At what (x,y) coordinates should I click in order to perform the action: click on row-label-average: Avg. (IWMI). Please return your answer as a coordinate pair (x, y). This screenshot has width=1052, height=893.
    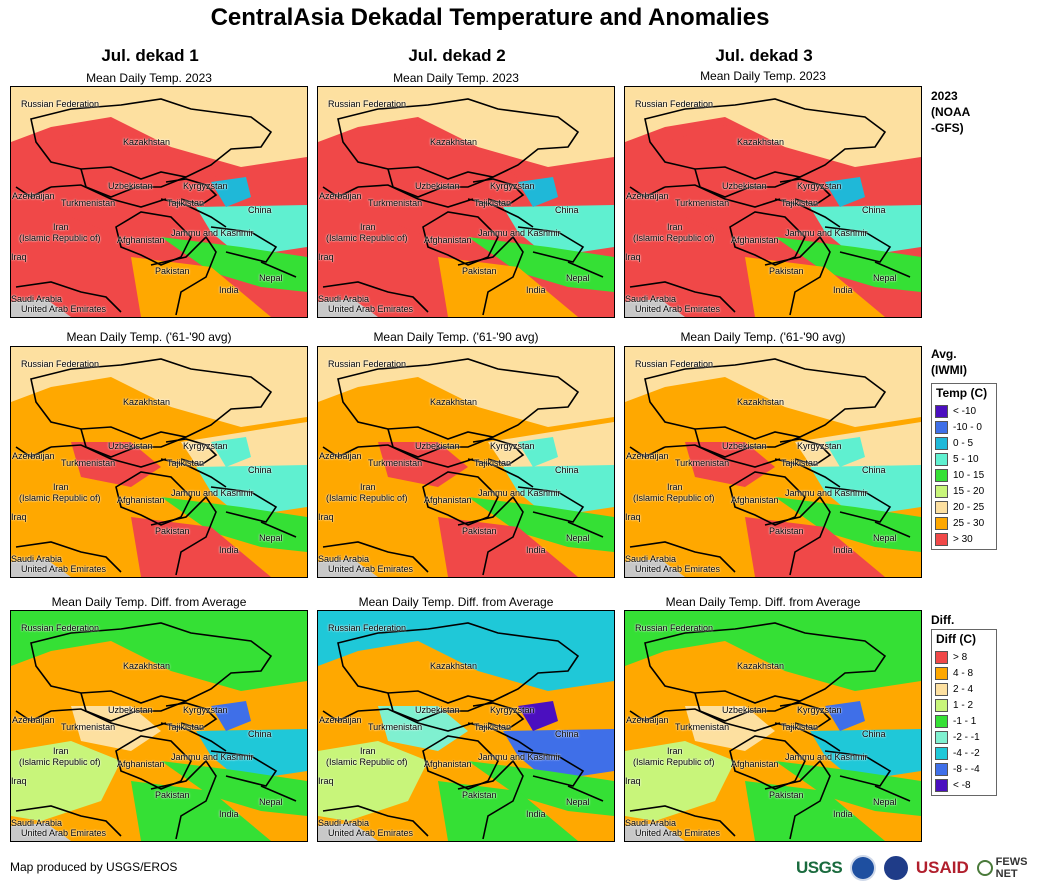
    Looking at the image, I should click on (949, 362).